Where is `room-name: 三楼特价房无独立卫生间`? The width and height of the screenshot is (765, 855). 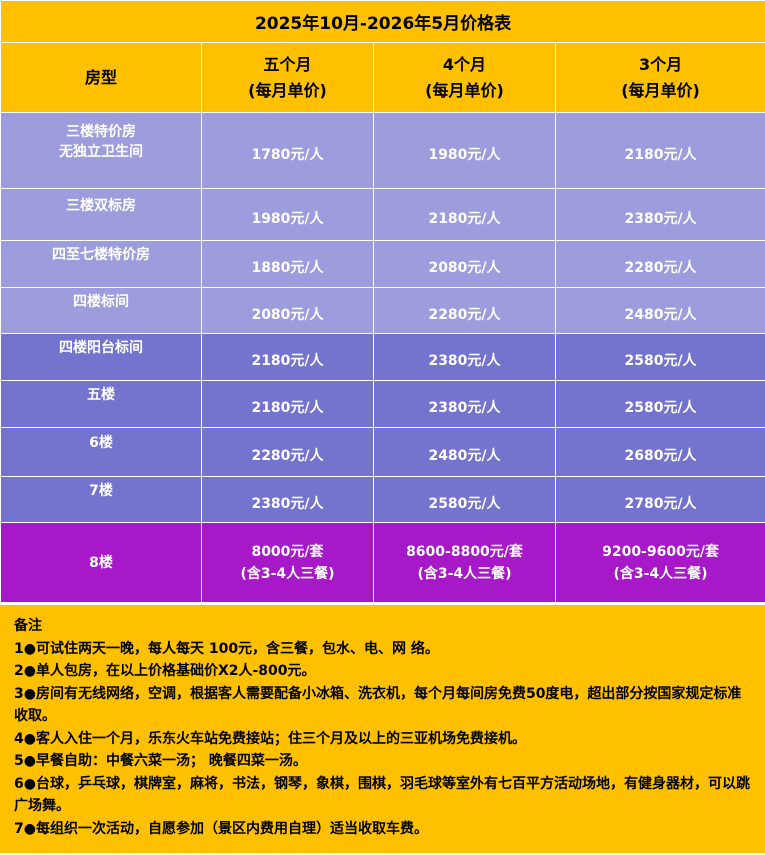
room-name: 三楼特价房无独立卫生间 is located at coordinates (101, 150).